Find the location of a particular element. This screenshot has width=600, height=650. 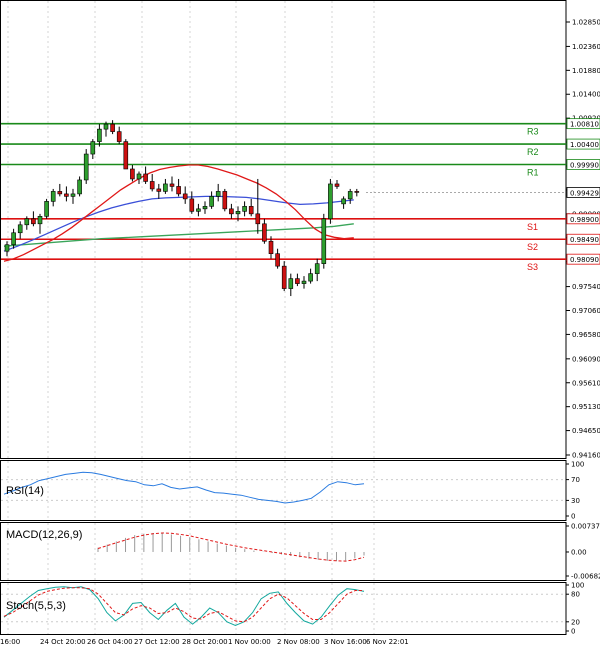

y-tick-label: 0.97060 is located at coordinates (586, 311).